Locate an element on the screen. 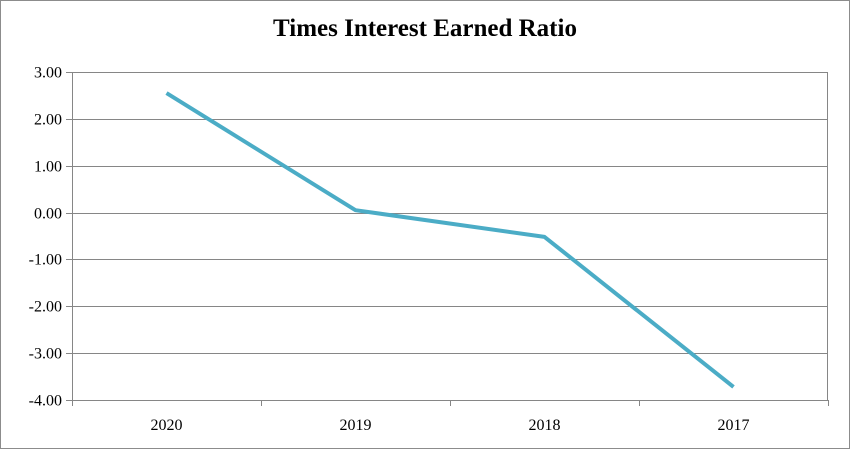 Image resolution: width=850 pixels, height=449 pixels. x-tick-label: 2020 is located at coordinates (167, 425).